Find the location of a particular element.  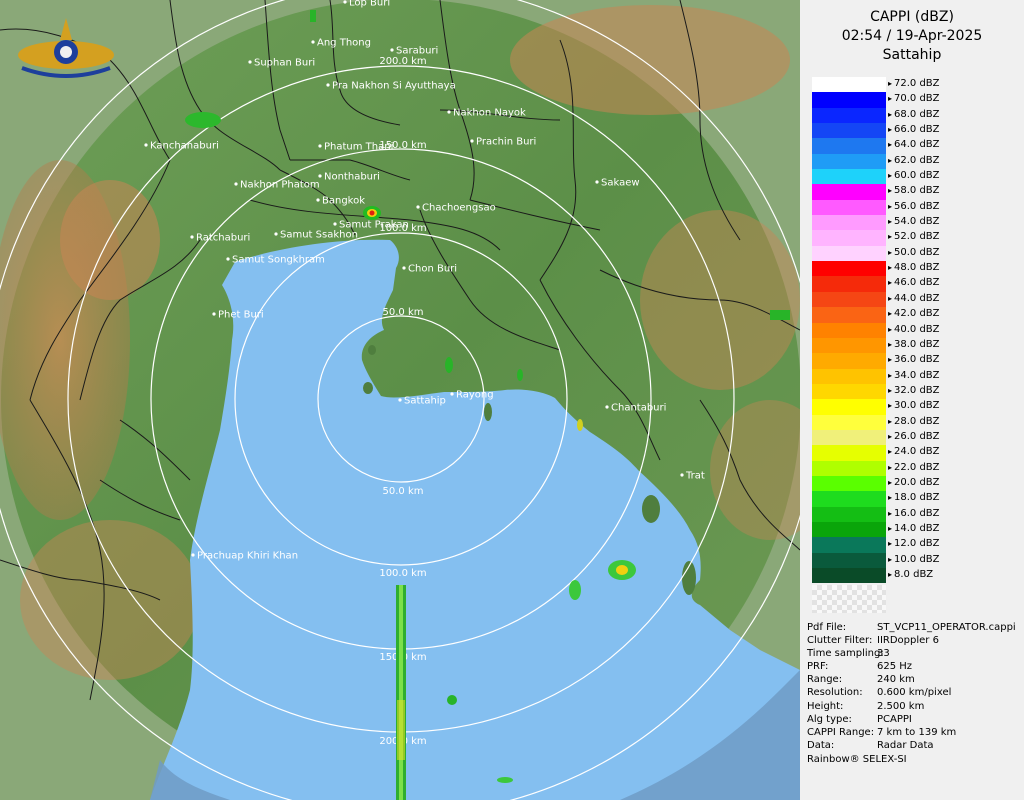

legend-label: 66.0 dBZ is located at coordinates (914, 130).